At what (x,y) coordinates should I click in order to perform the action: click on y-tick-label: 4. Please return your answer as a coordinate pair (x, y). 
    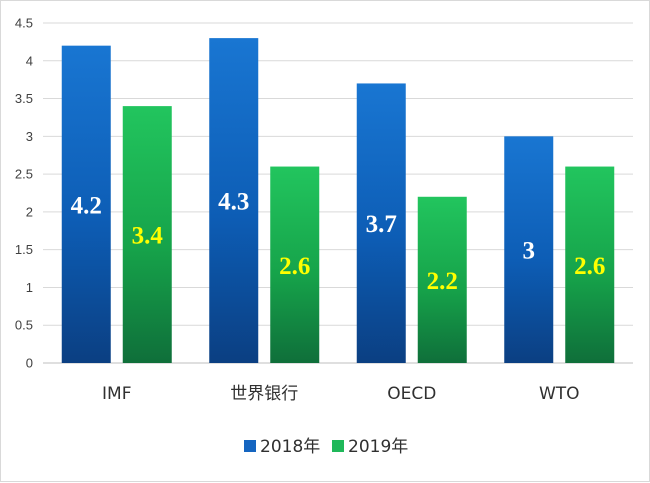
    Looking at the image, I should click on (29, 60).